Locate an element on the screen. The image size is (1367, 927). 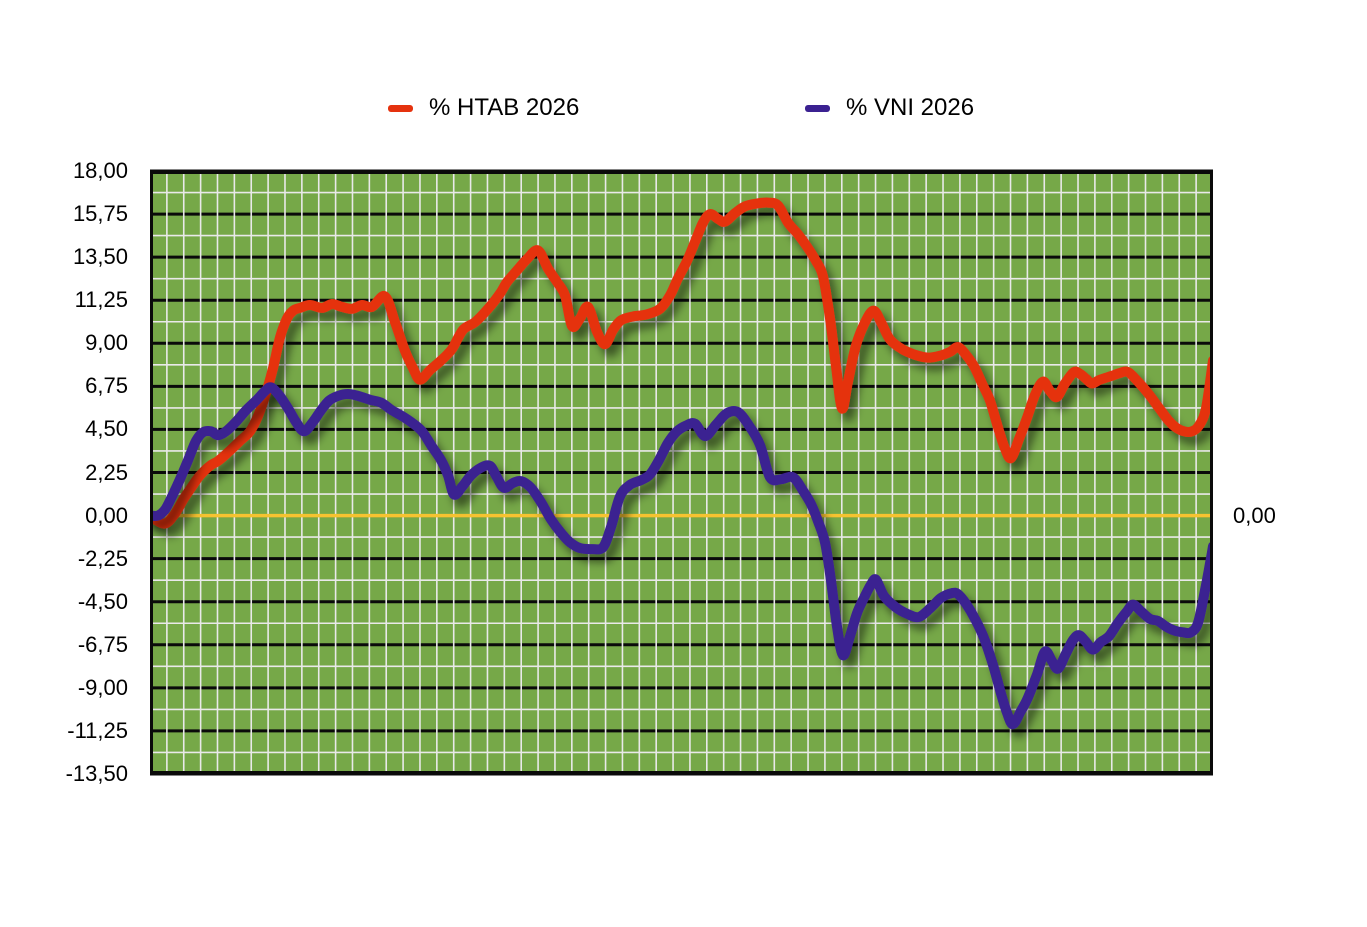
legend-item-htab: % HTAB 2026 is located at coordinates (483, 108).